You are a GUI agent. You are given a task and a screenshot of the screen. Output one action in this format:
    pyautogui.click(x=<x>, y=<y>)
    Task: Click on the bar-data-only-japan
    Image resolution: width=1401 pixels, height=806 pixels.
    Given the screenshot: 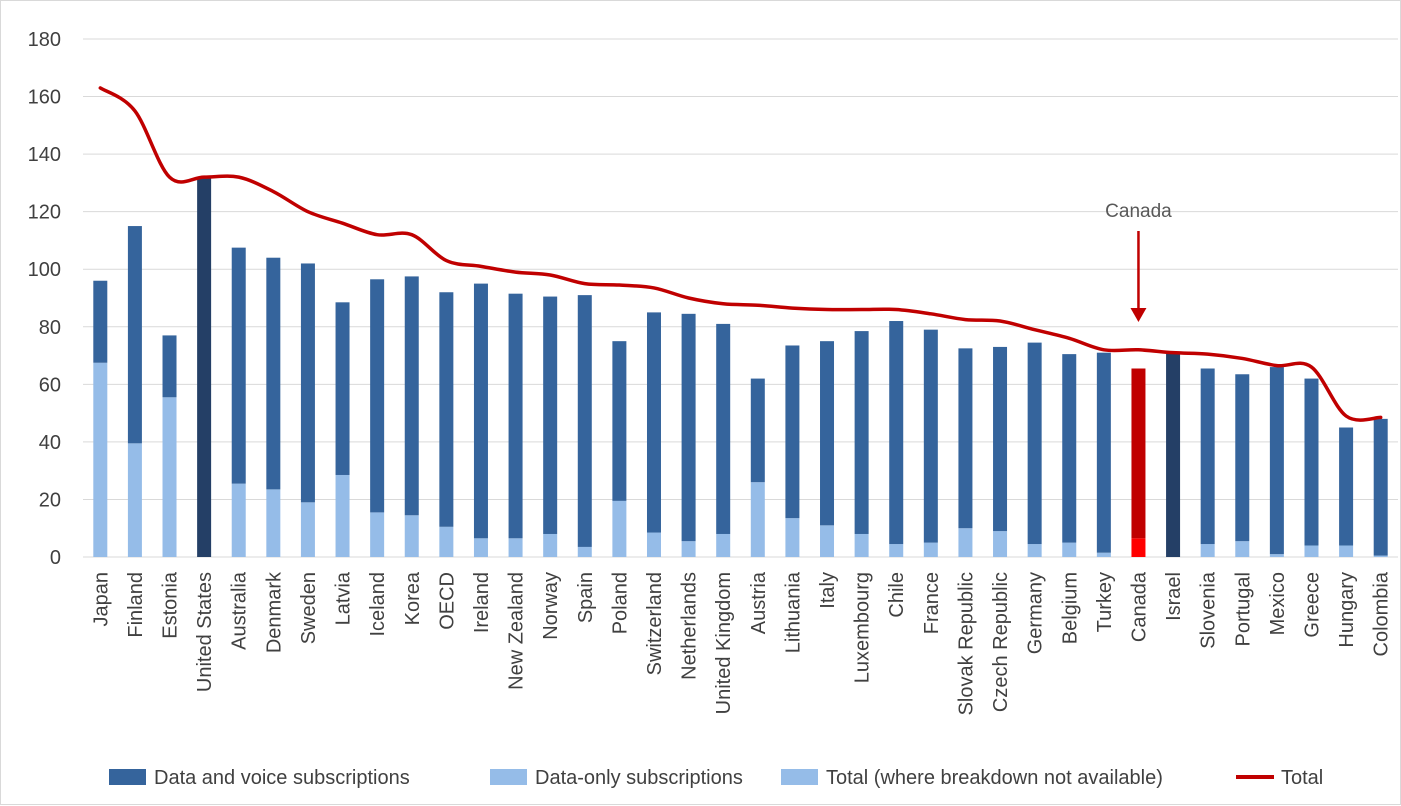 What is the action you would take?
    pyautogui.click(x=100, y=459)
    